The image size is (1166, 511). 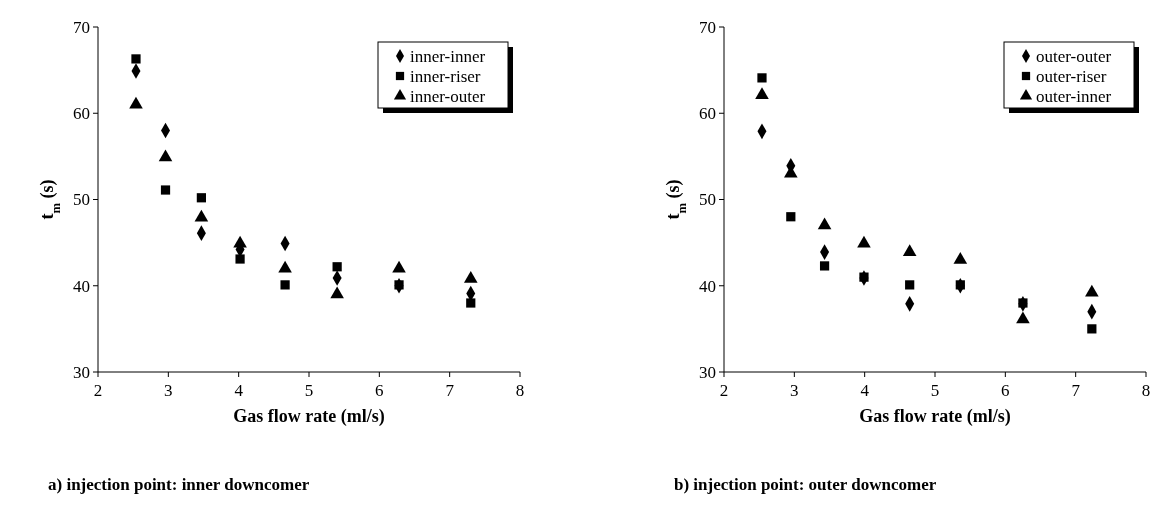 What do you see at coordinates (1071, 76) in the screenshot?
I see `legend-label: outer-riser` at bounding box center [1071, 76].